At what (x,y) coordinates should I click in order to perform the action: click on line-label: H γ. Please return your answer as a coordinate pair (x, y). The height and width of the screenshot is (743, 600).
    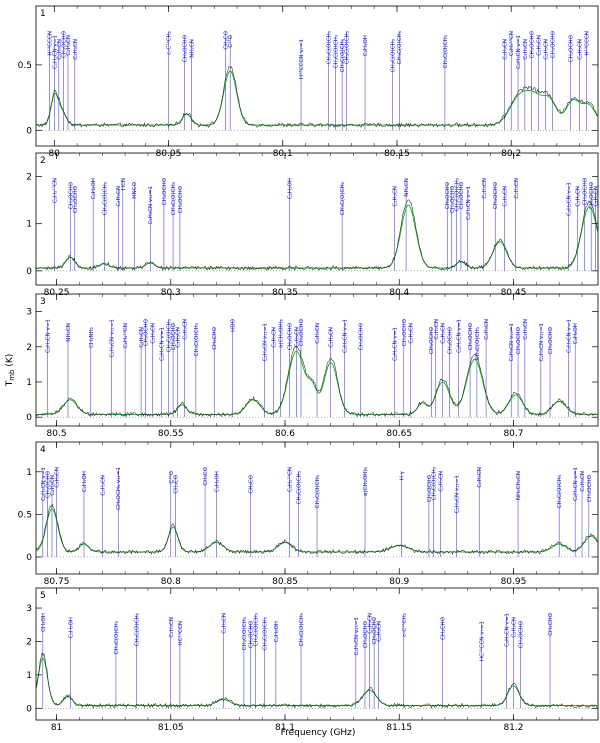
    Looking at the image, I should click on (403, 475).